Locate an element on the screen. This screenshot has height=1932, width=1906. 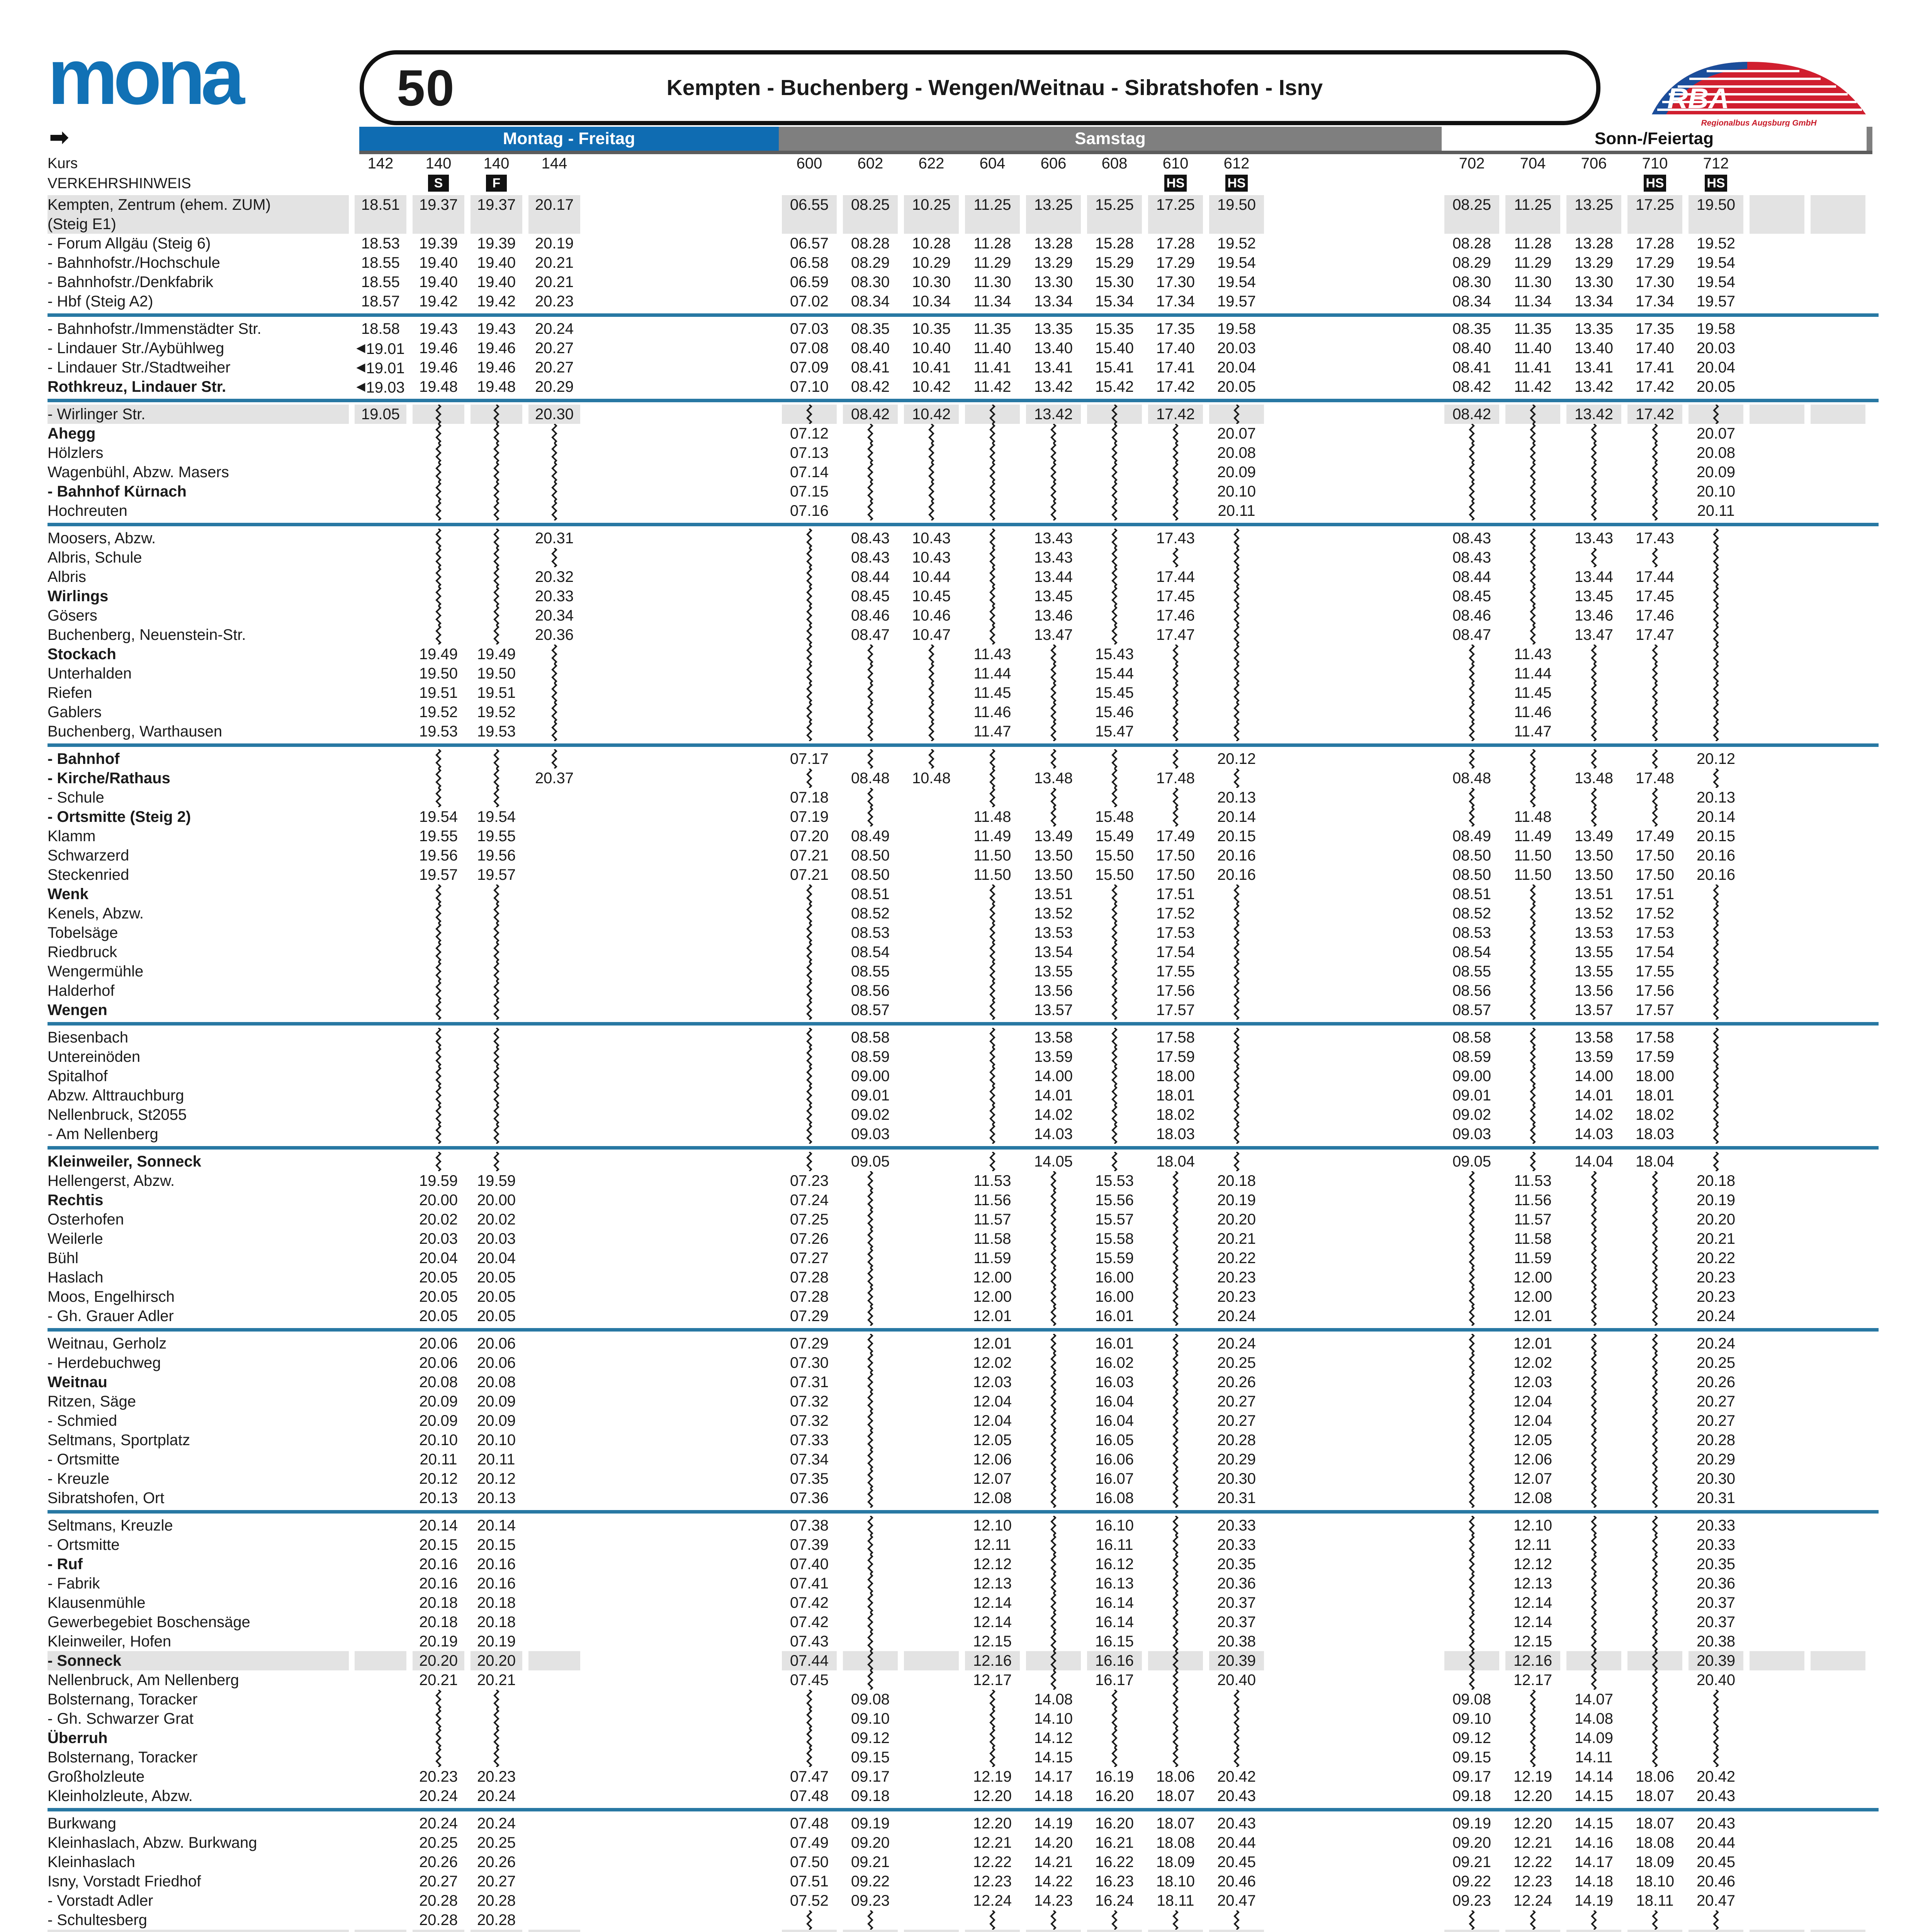
time-cell: ◀19.01 is located at coordinates (380, 369).